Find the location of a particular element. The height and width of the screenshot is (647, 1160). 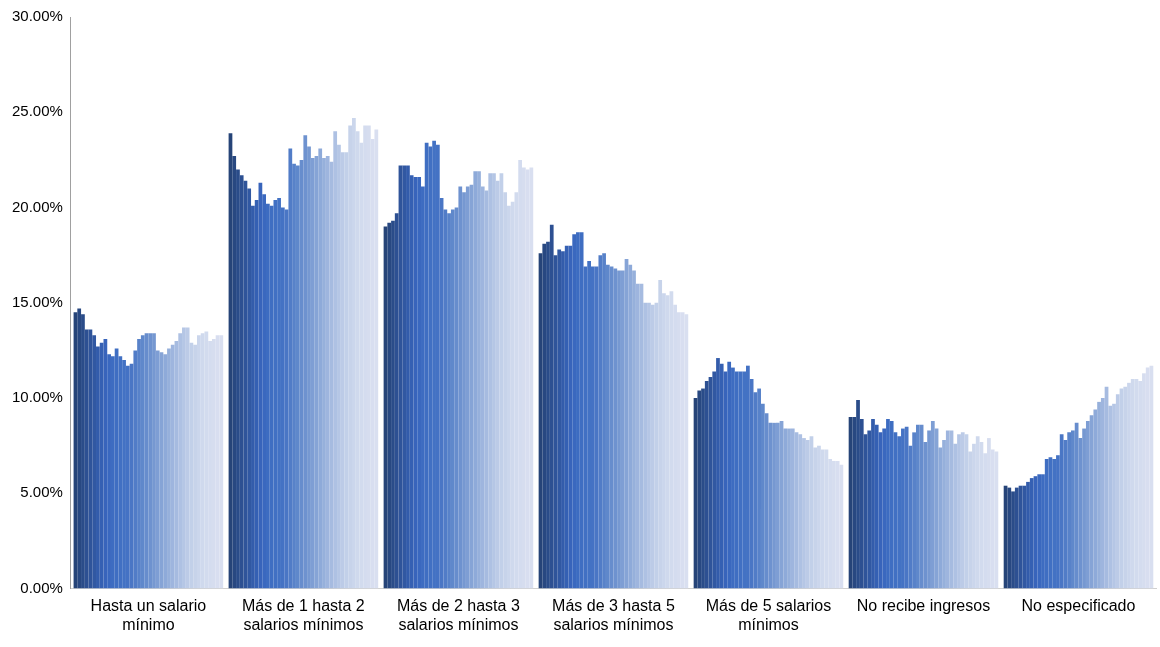

y-tick-label: 25.00% is located at coordinates (37, 111).